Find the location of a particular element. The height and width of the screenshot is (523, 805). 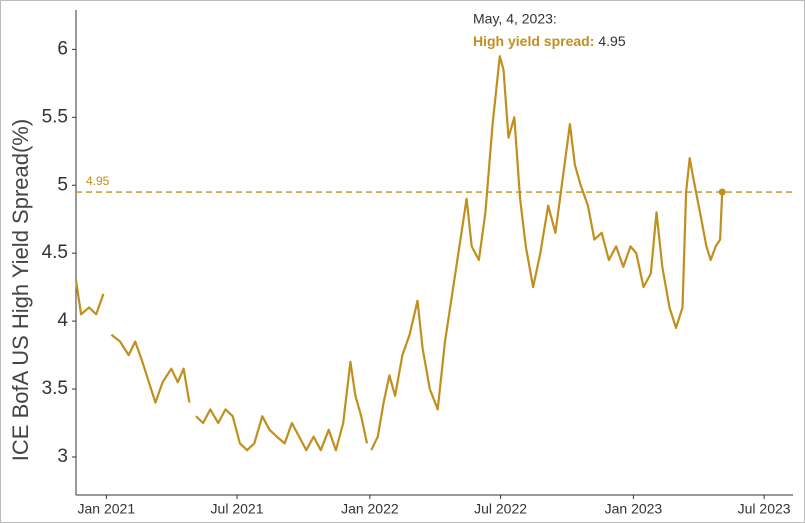

y-tick-label: 3 is located at coordinates (62, 456).